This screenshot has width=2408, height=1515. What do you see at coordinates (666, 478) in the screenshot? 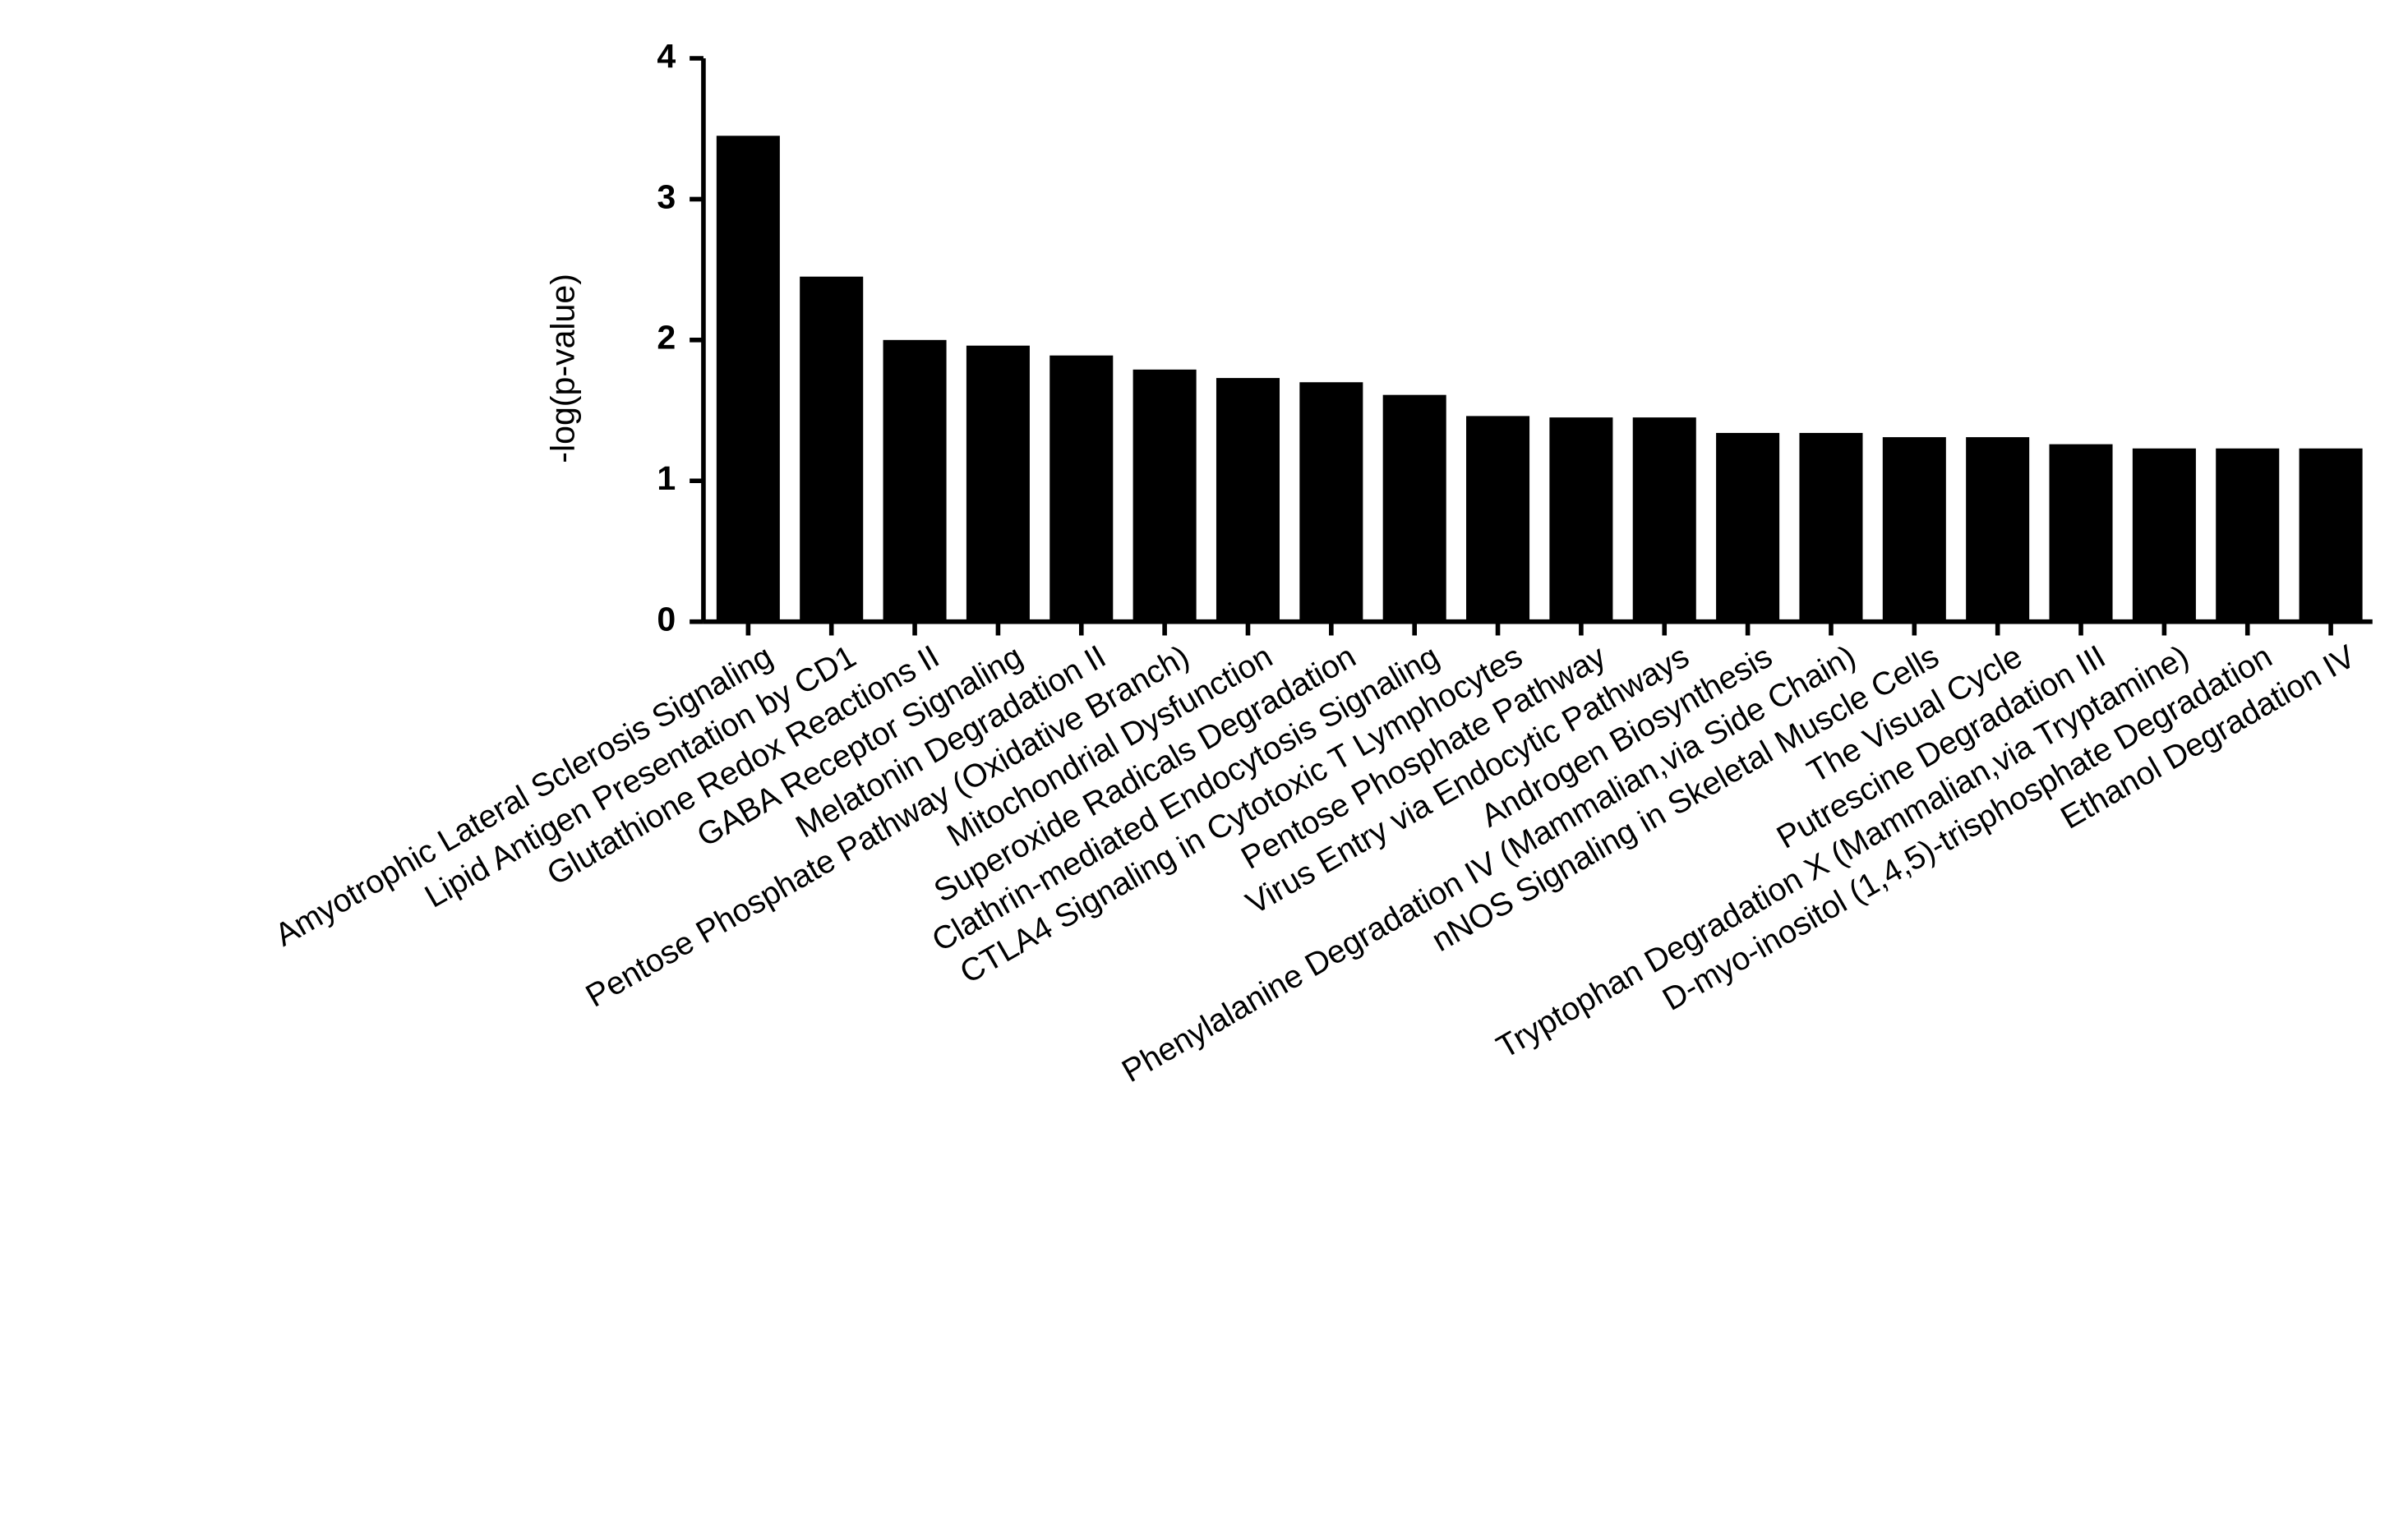
I see `y-tick-label: 1` at bounding box center [666, 478].